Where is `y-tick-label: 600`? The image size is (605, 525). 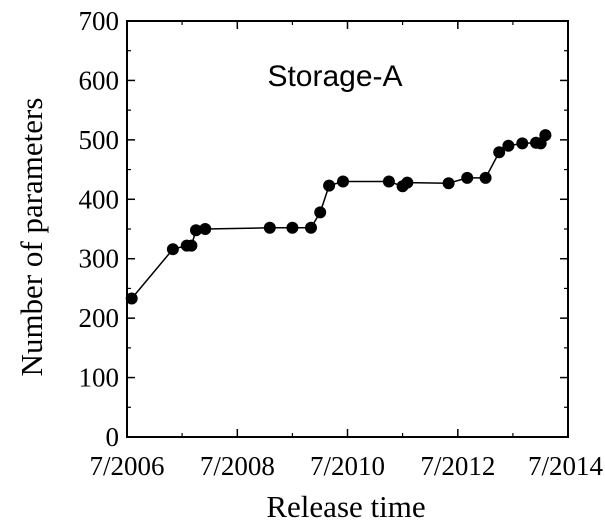 y-tick-label: 600 is located at coordinates (99, 80).